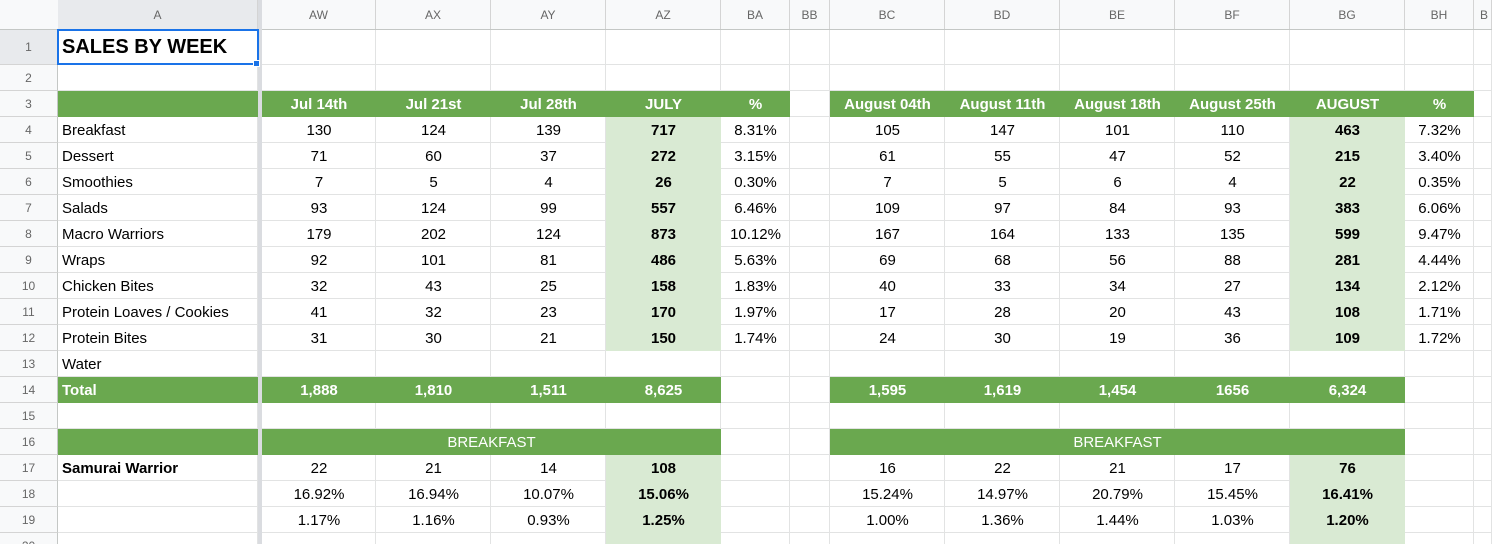 Image resolution: width=1492 pixels, height=544 pixels. I want to click on value: 1.36%, so click(1002, 520).